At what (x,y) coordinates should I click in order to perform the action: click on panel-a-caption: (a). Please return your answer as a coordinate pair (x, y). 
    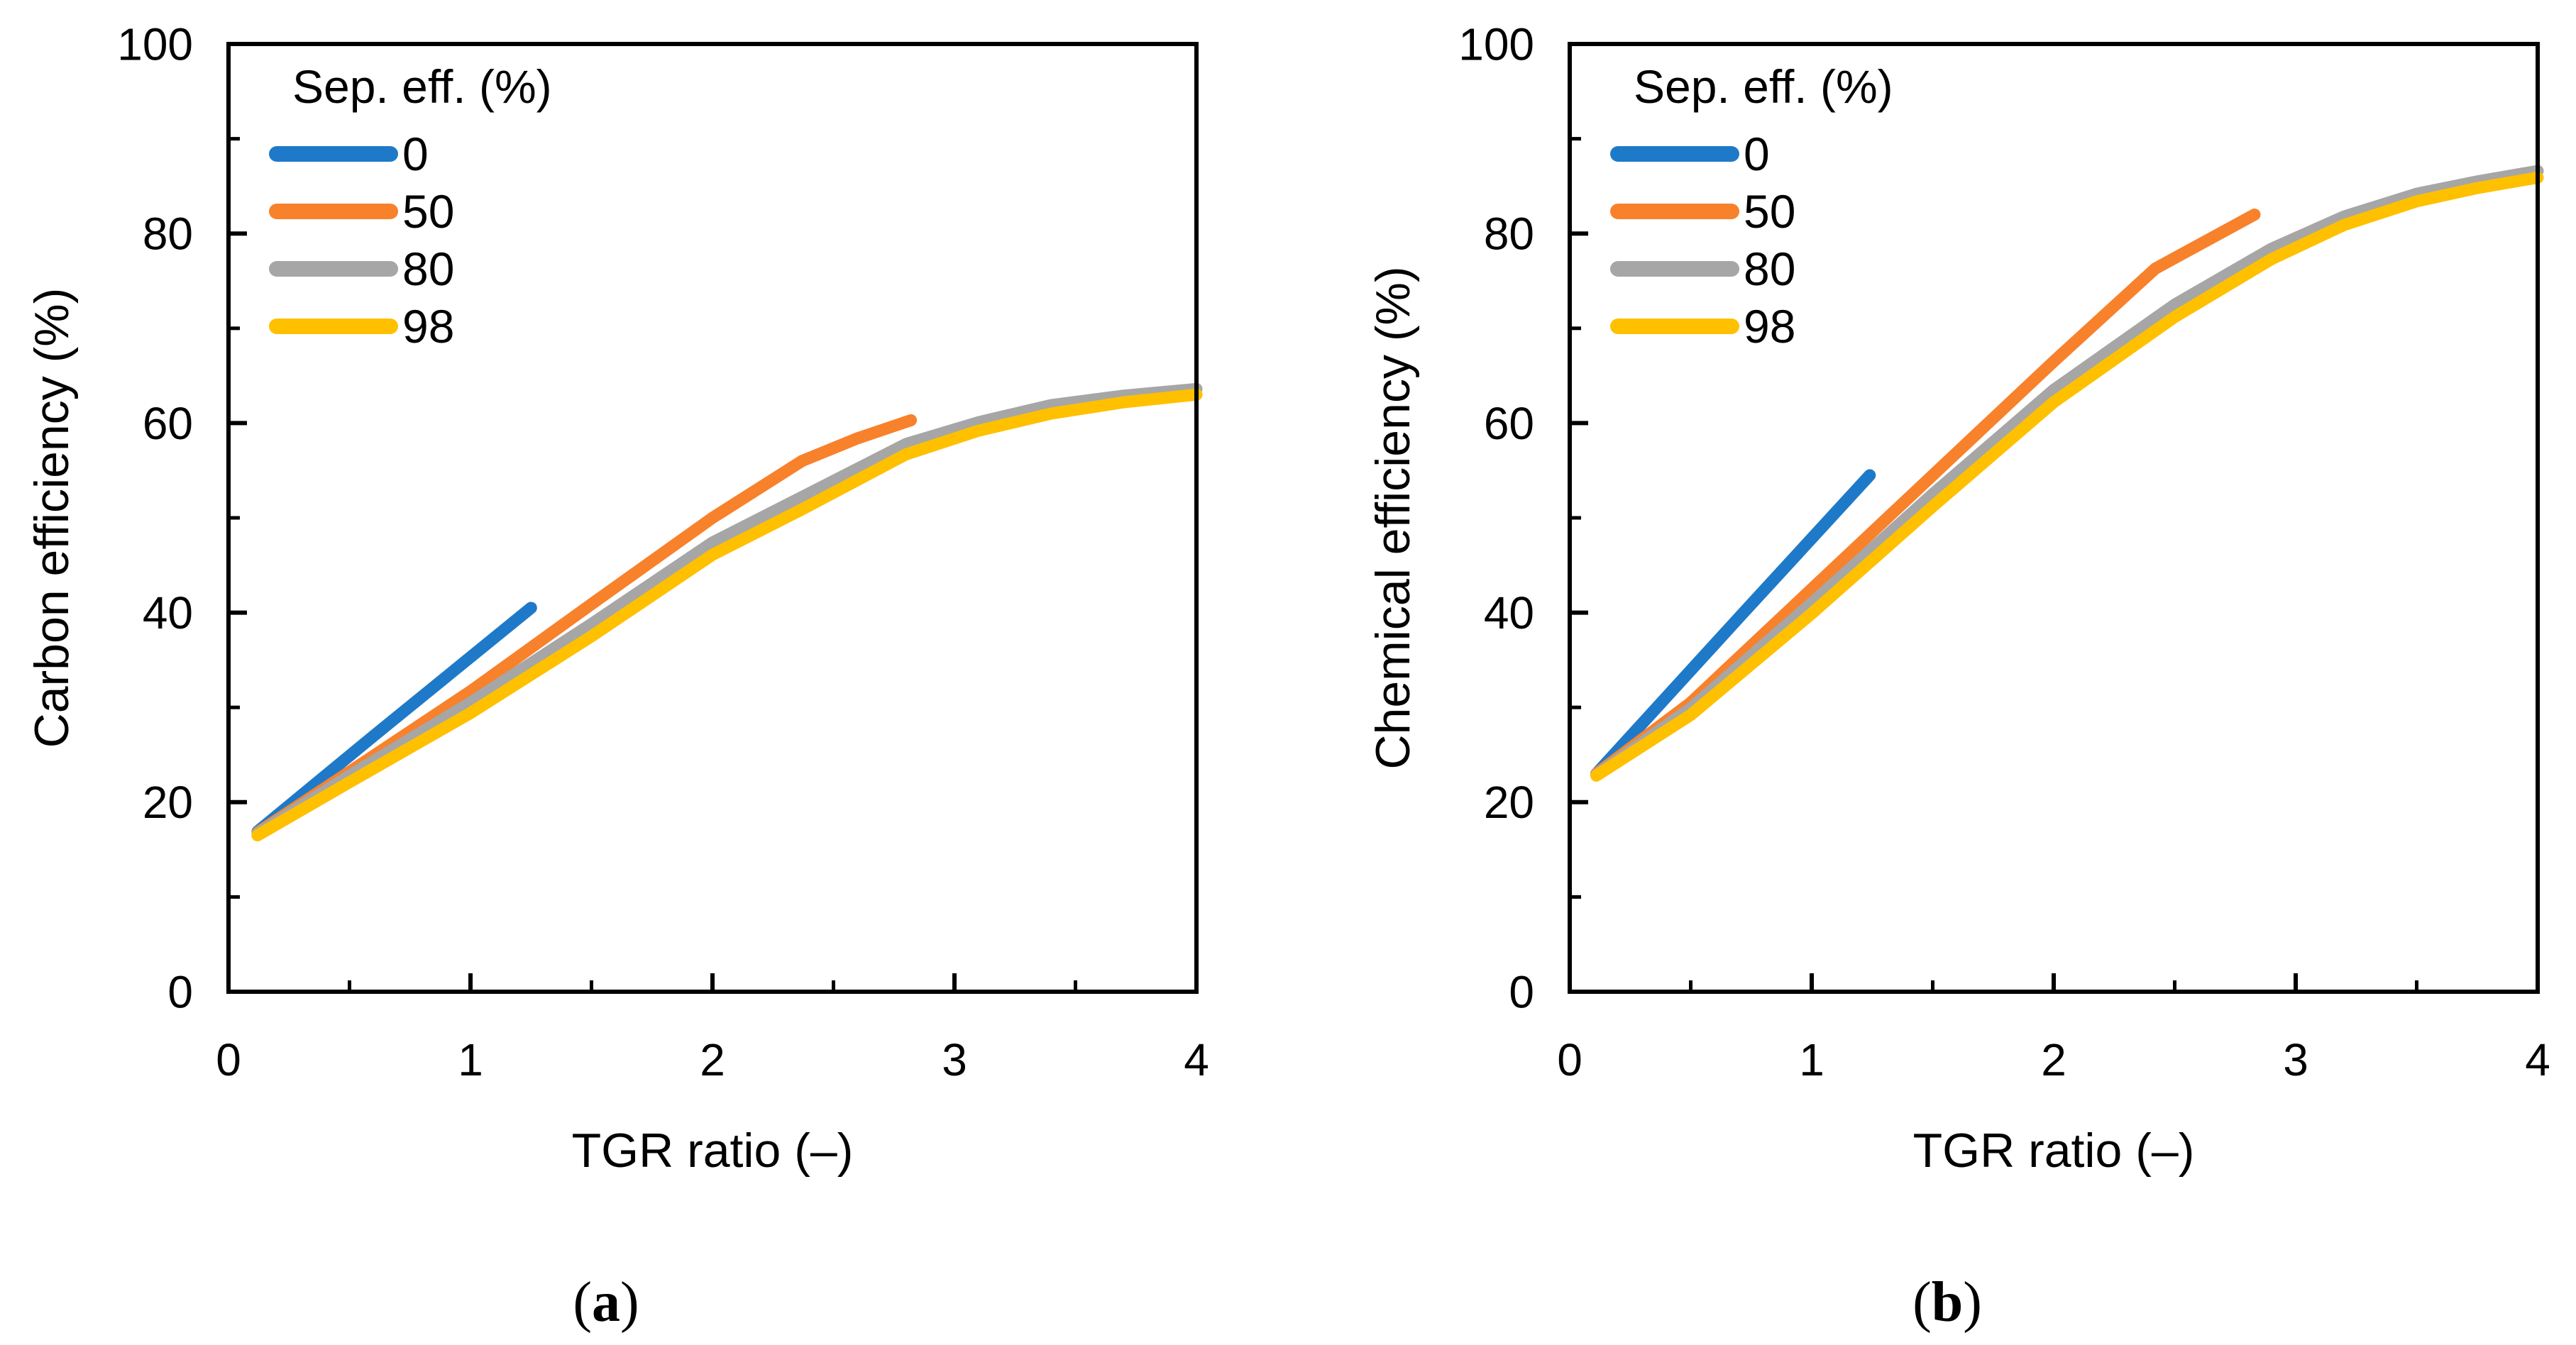
    Looking at the image, I should click on (606, 1302).